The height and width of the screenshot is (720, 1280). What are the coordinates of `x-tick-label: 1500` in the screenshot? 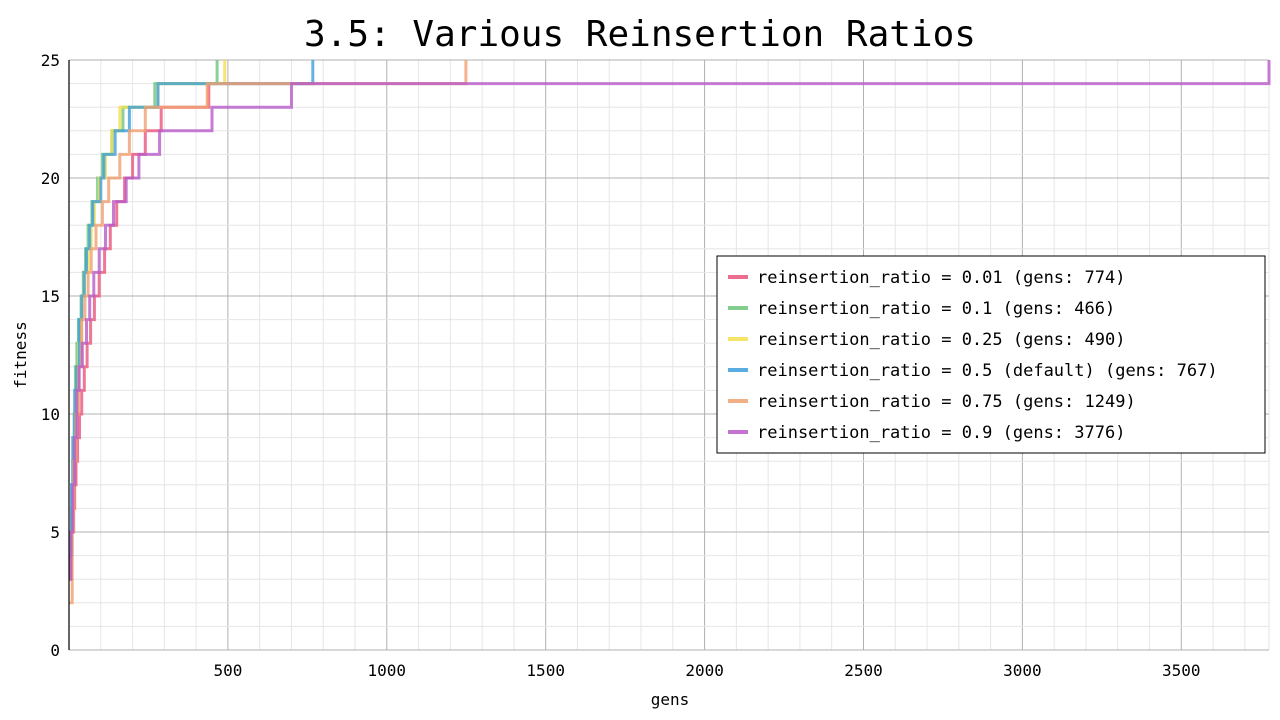 It's located at (545, 670).